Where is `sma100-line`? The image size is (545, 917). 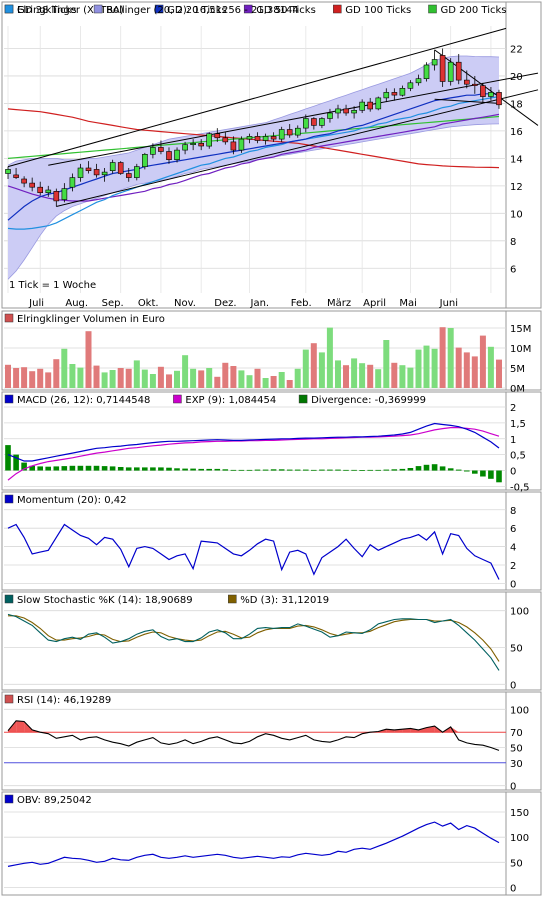
sma100-line is located at coordinates (253, 138).